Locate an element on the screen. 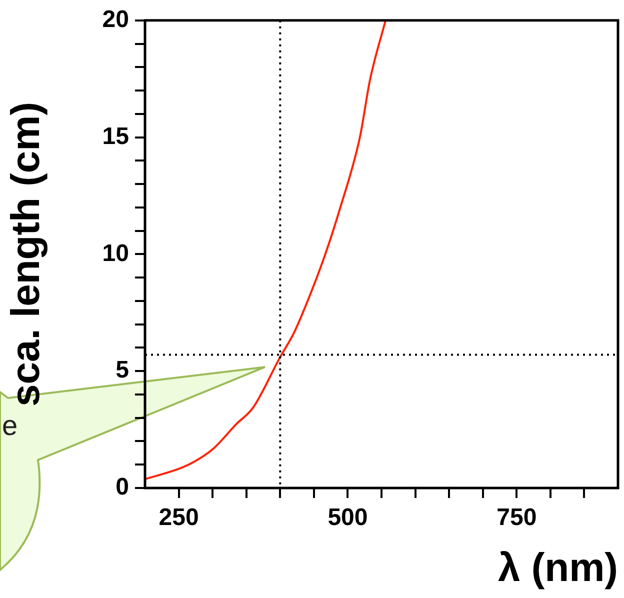 The image size is (624, 598). x-tick-label: 500 is located at coordinates (348, 518).